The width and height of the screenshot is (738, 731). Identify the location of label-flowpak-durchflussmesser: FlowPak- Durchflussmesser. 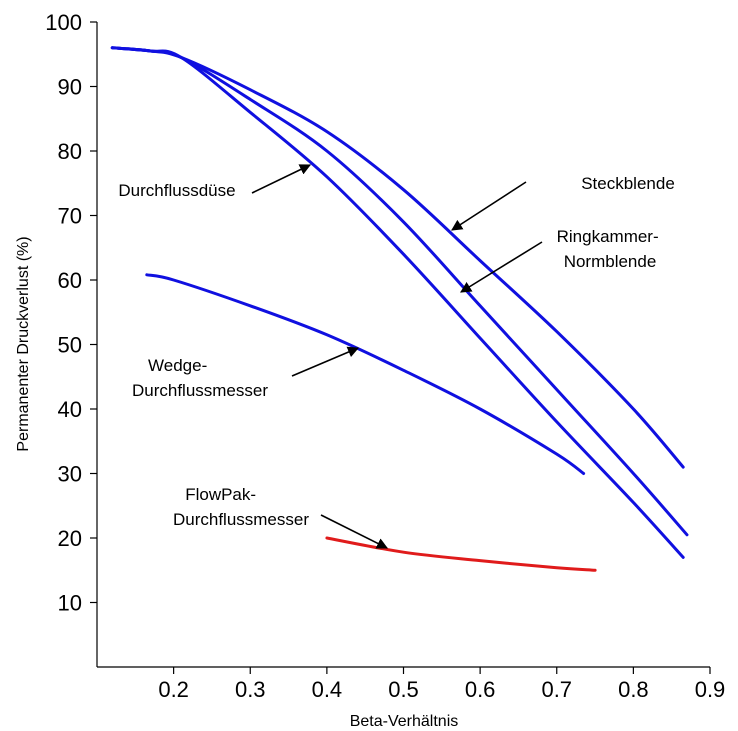
(241, 507).